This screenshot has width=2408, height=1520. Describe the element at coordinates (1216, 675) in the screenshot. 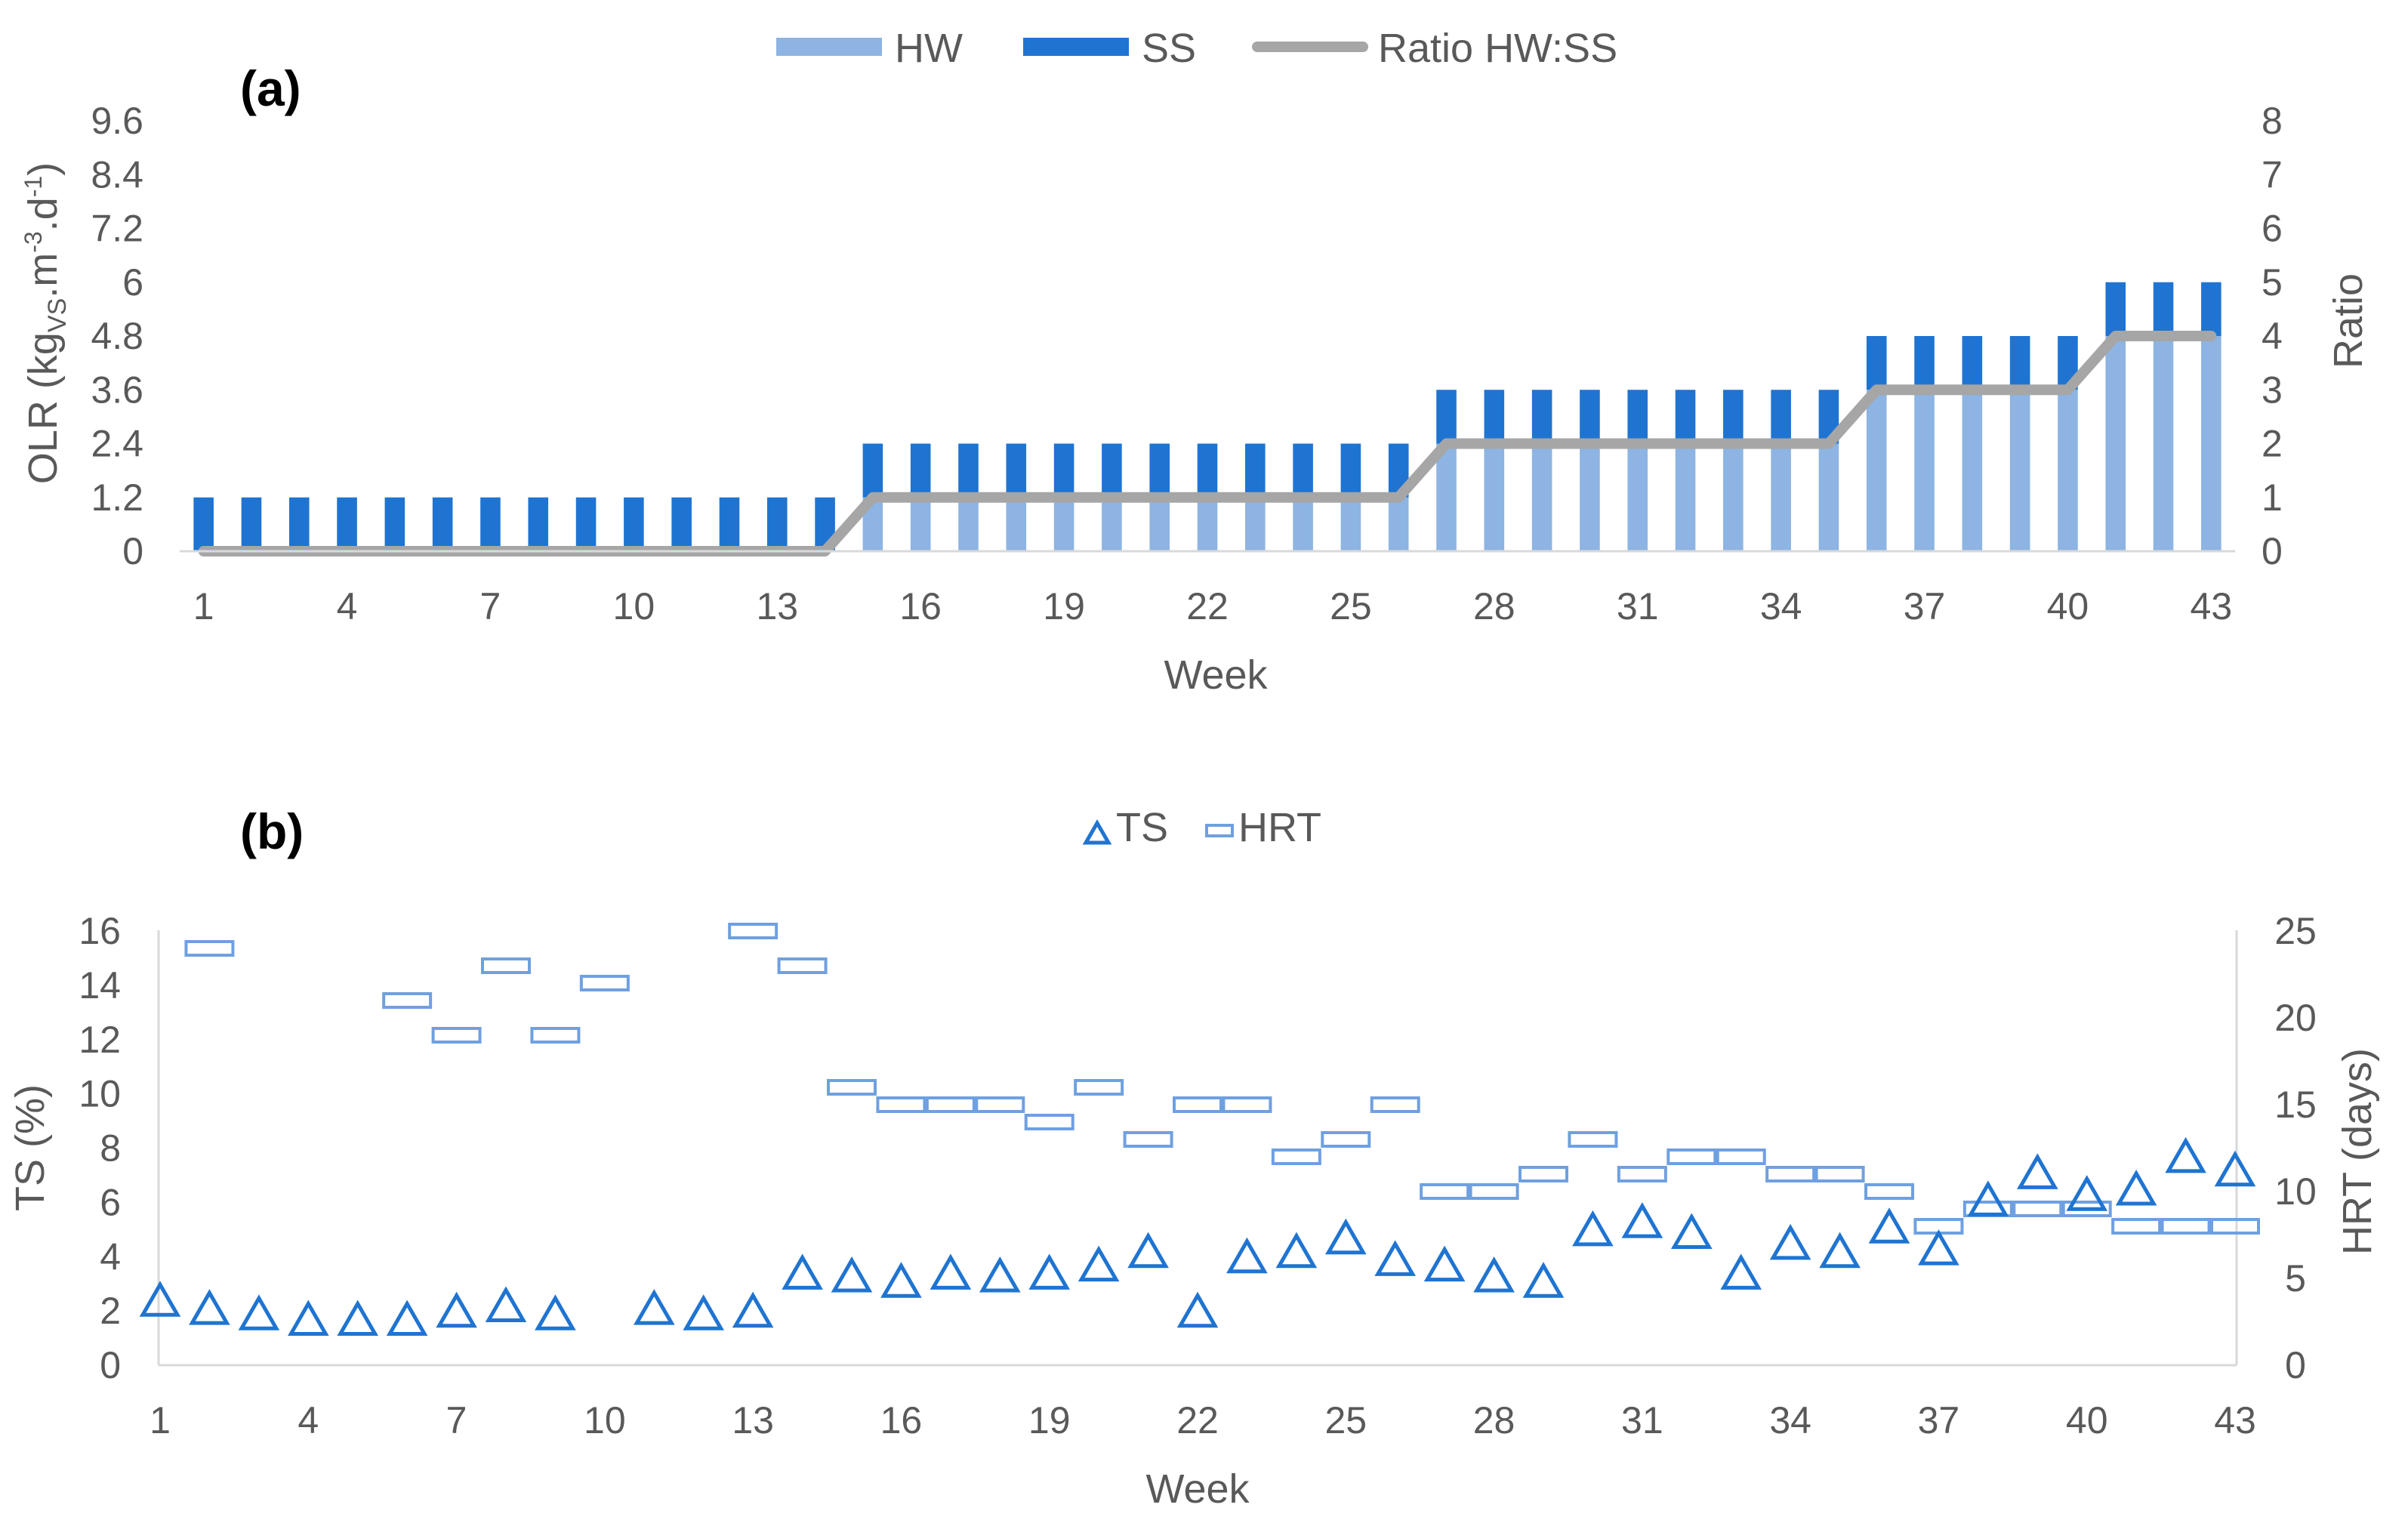

I see `x-axis-title-a: Week` at that location.